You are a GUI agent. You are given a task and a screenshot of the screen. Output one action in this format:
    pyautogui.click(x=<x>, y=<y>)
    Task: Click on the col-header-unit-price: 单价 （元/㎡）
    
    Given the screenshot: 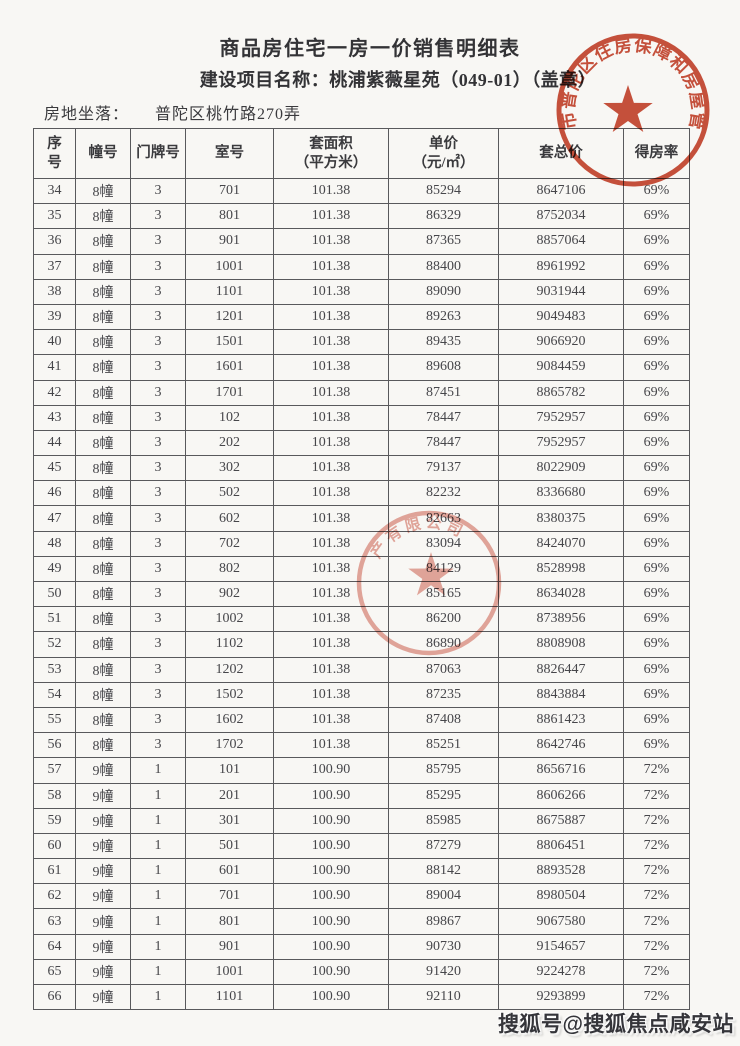 What is the action you would take?
    pyautogui.click(x=443, y=153)
    